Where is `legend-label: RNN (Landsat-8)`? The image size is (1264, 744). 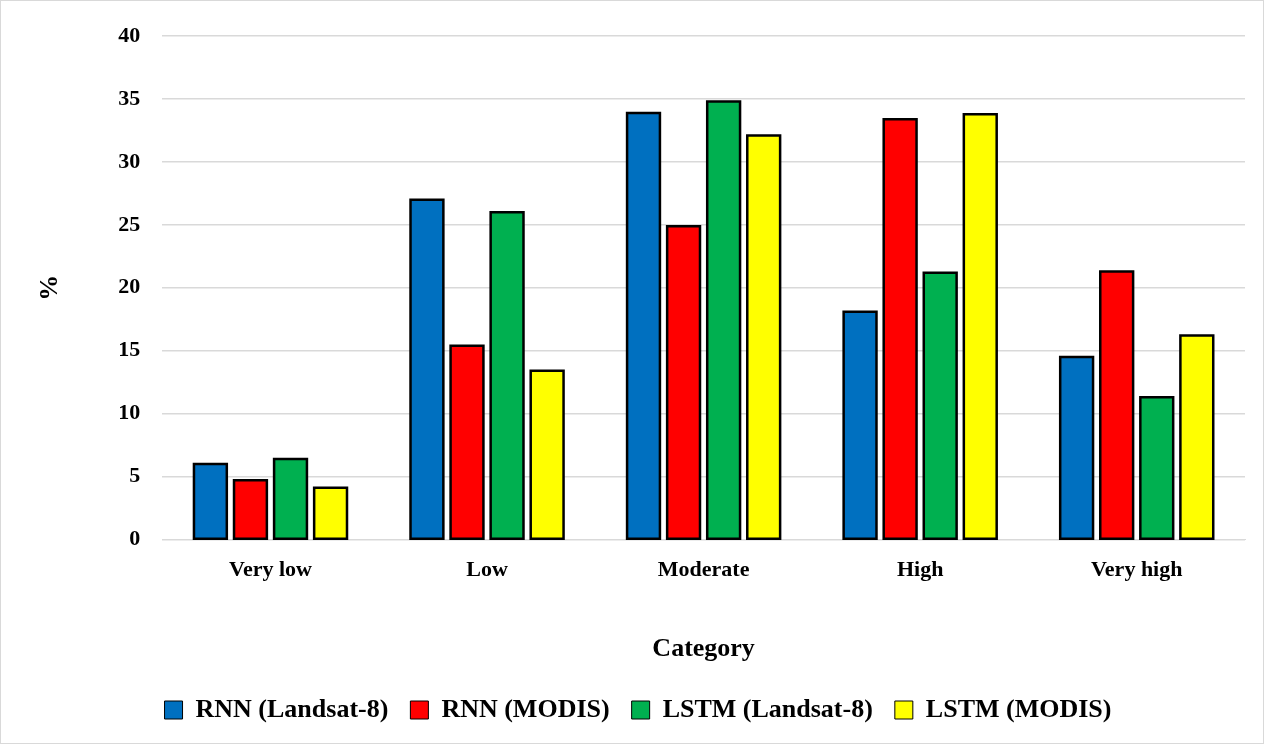 legend-label: RNN (Landsat-8) is located at coordinates (292, 708).